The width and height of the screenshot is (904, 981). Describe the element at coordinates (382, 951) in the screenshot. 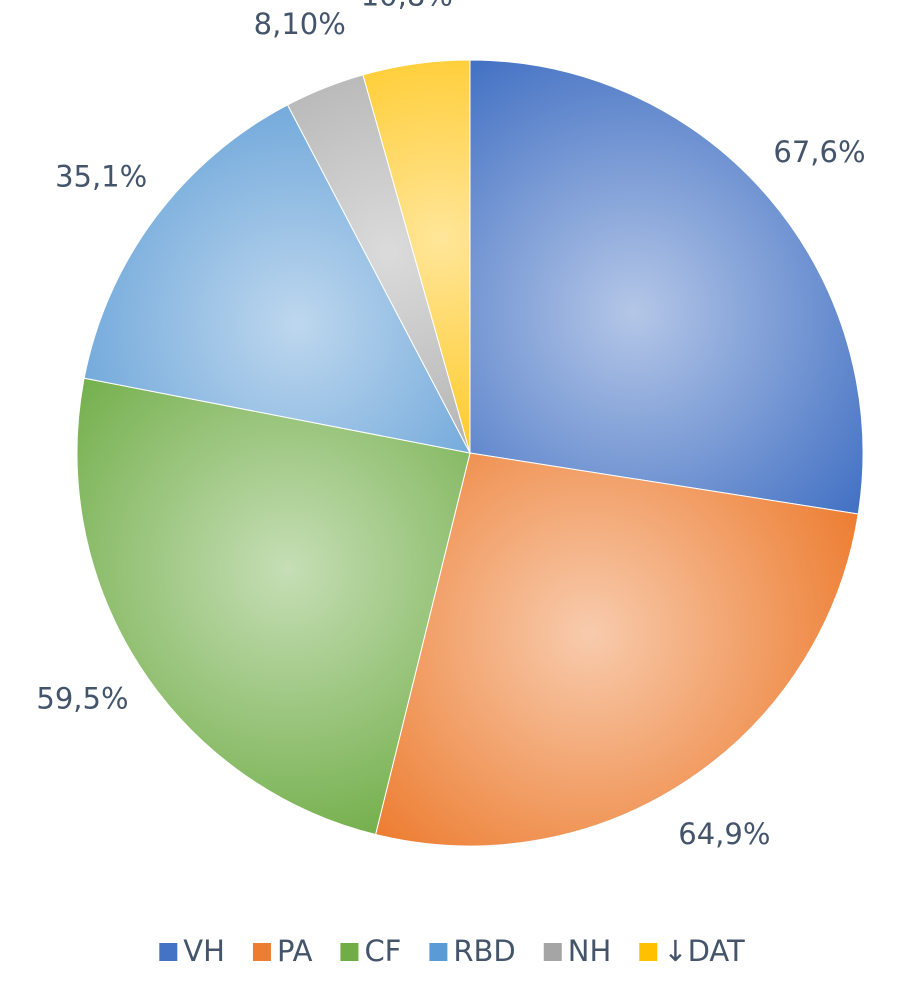

I see `legend-label: CF` at that location.